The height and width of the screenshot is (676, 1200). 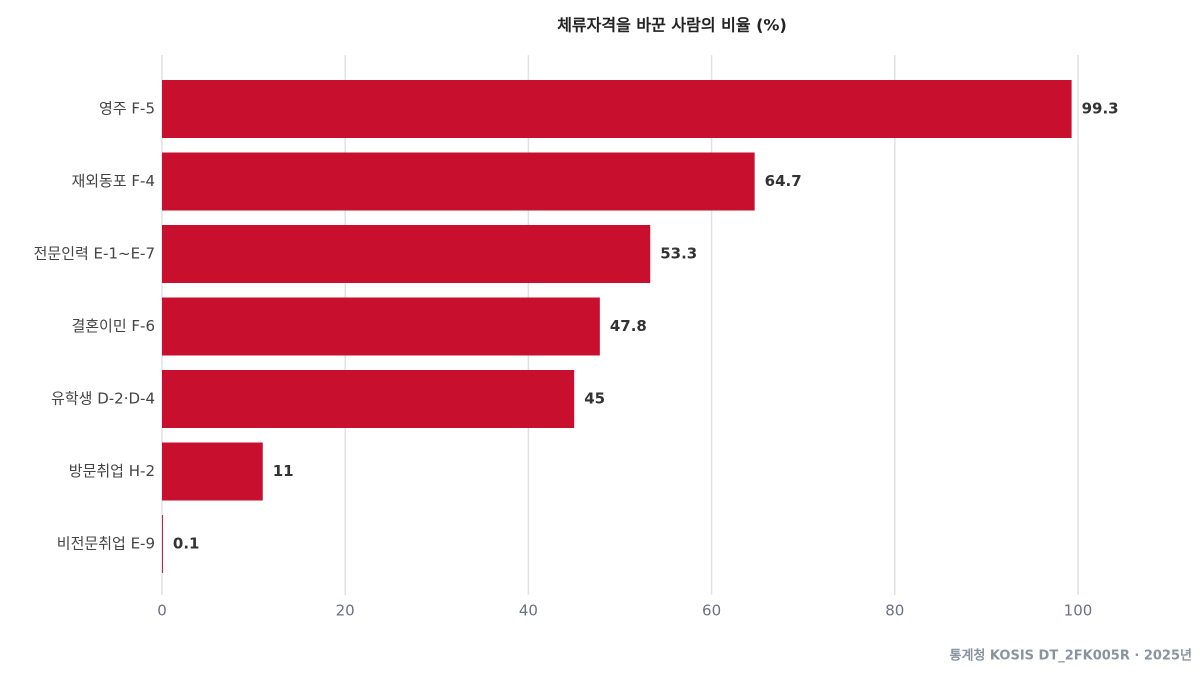 I want to click on source-note: 통계청 KOSIS DT_2FK005R · 2025년, so click(x=1071, y=656).